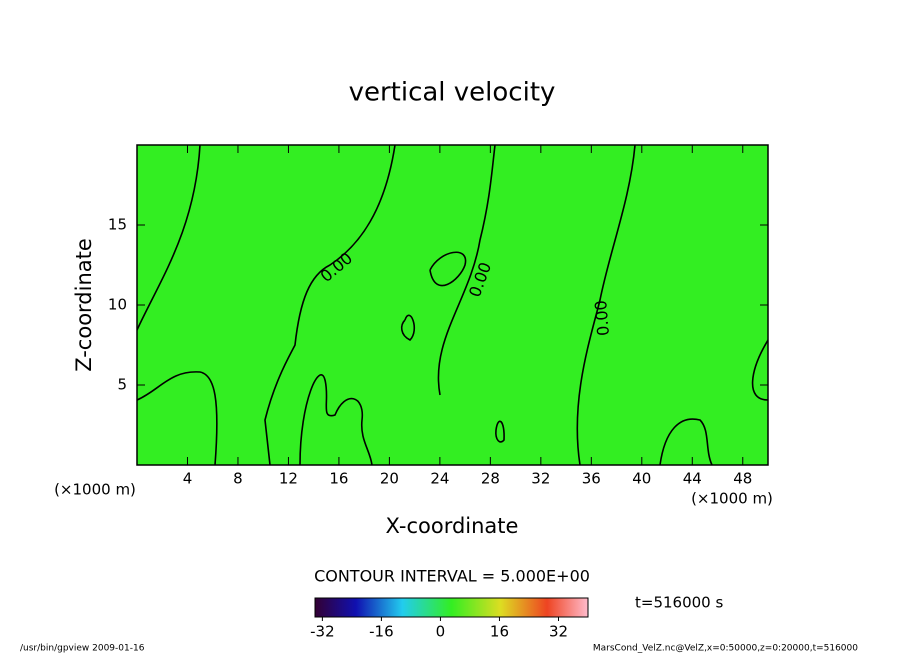 The height and width of the screenshot is (654, 904). Describe the element at coordinates (338, 479) in the screenshot. I see `x-tick-label: 16` at that location.